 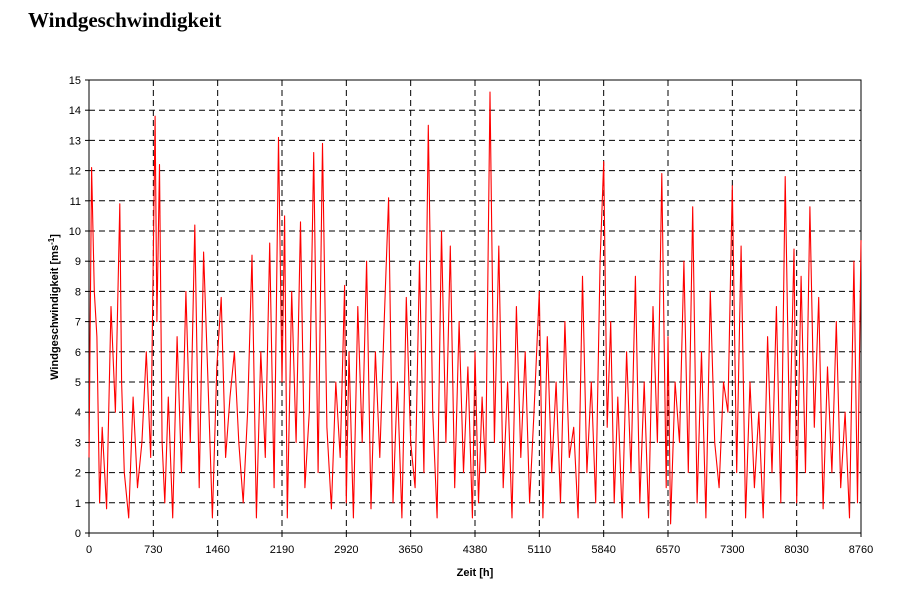 I want to click on y-tick-label: 0, so click(x=78, y=534).